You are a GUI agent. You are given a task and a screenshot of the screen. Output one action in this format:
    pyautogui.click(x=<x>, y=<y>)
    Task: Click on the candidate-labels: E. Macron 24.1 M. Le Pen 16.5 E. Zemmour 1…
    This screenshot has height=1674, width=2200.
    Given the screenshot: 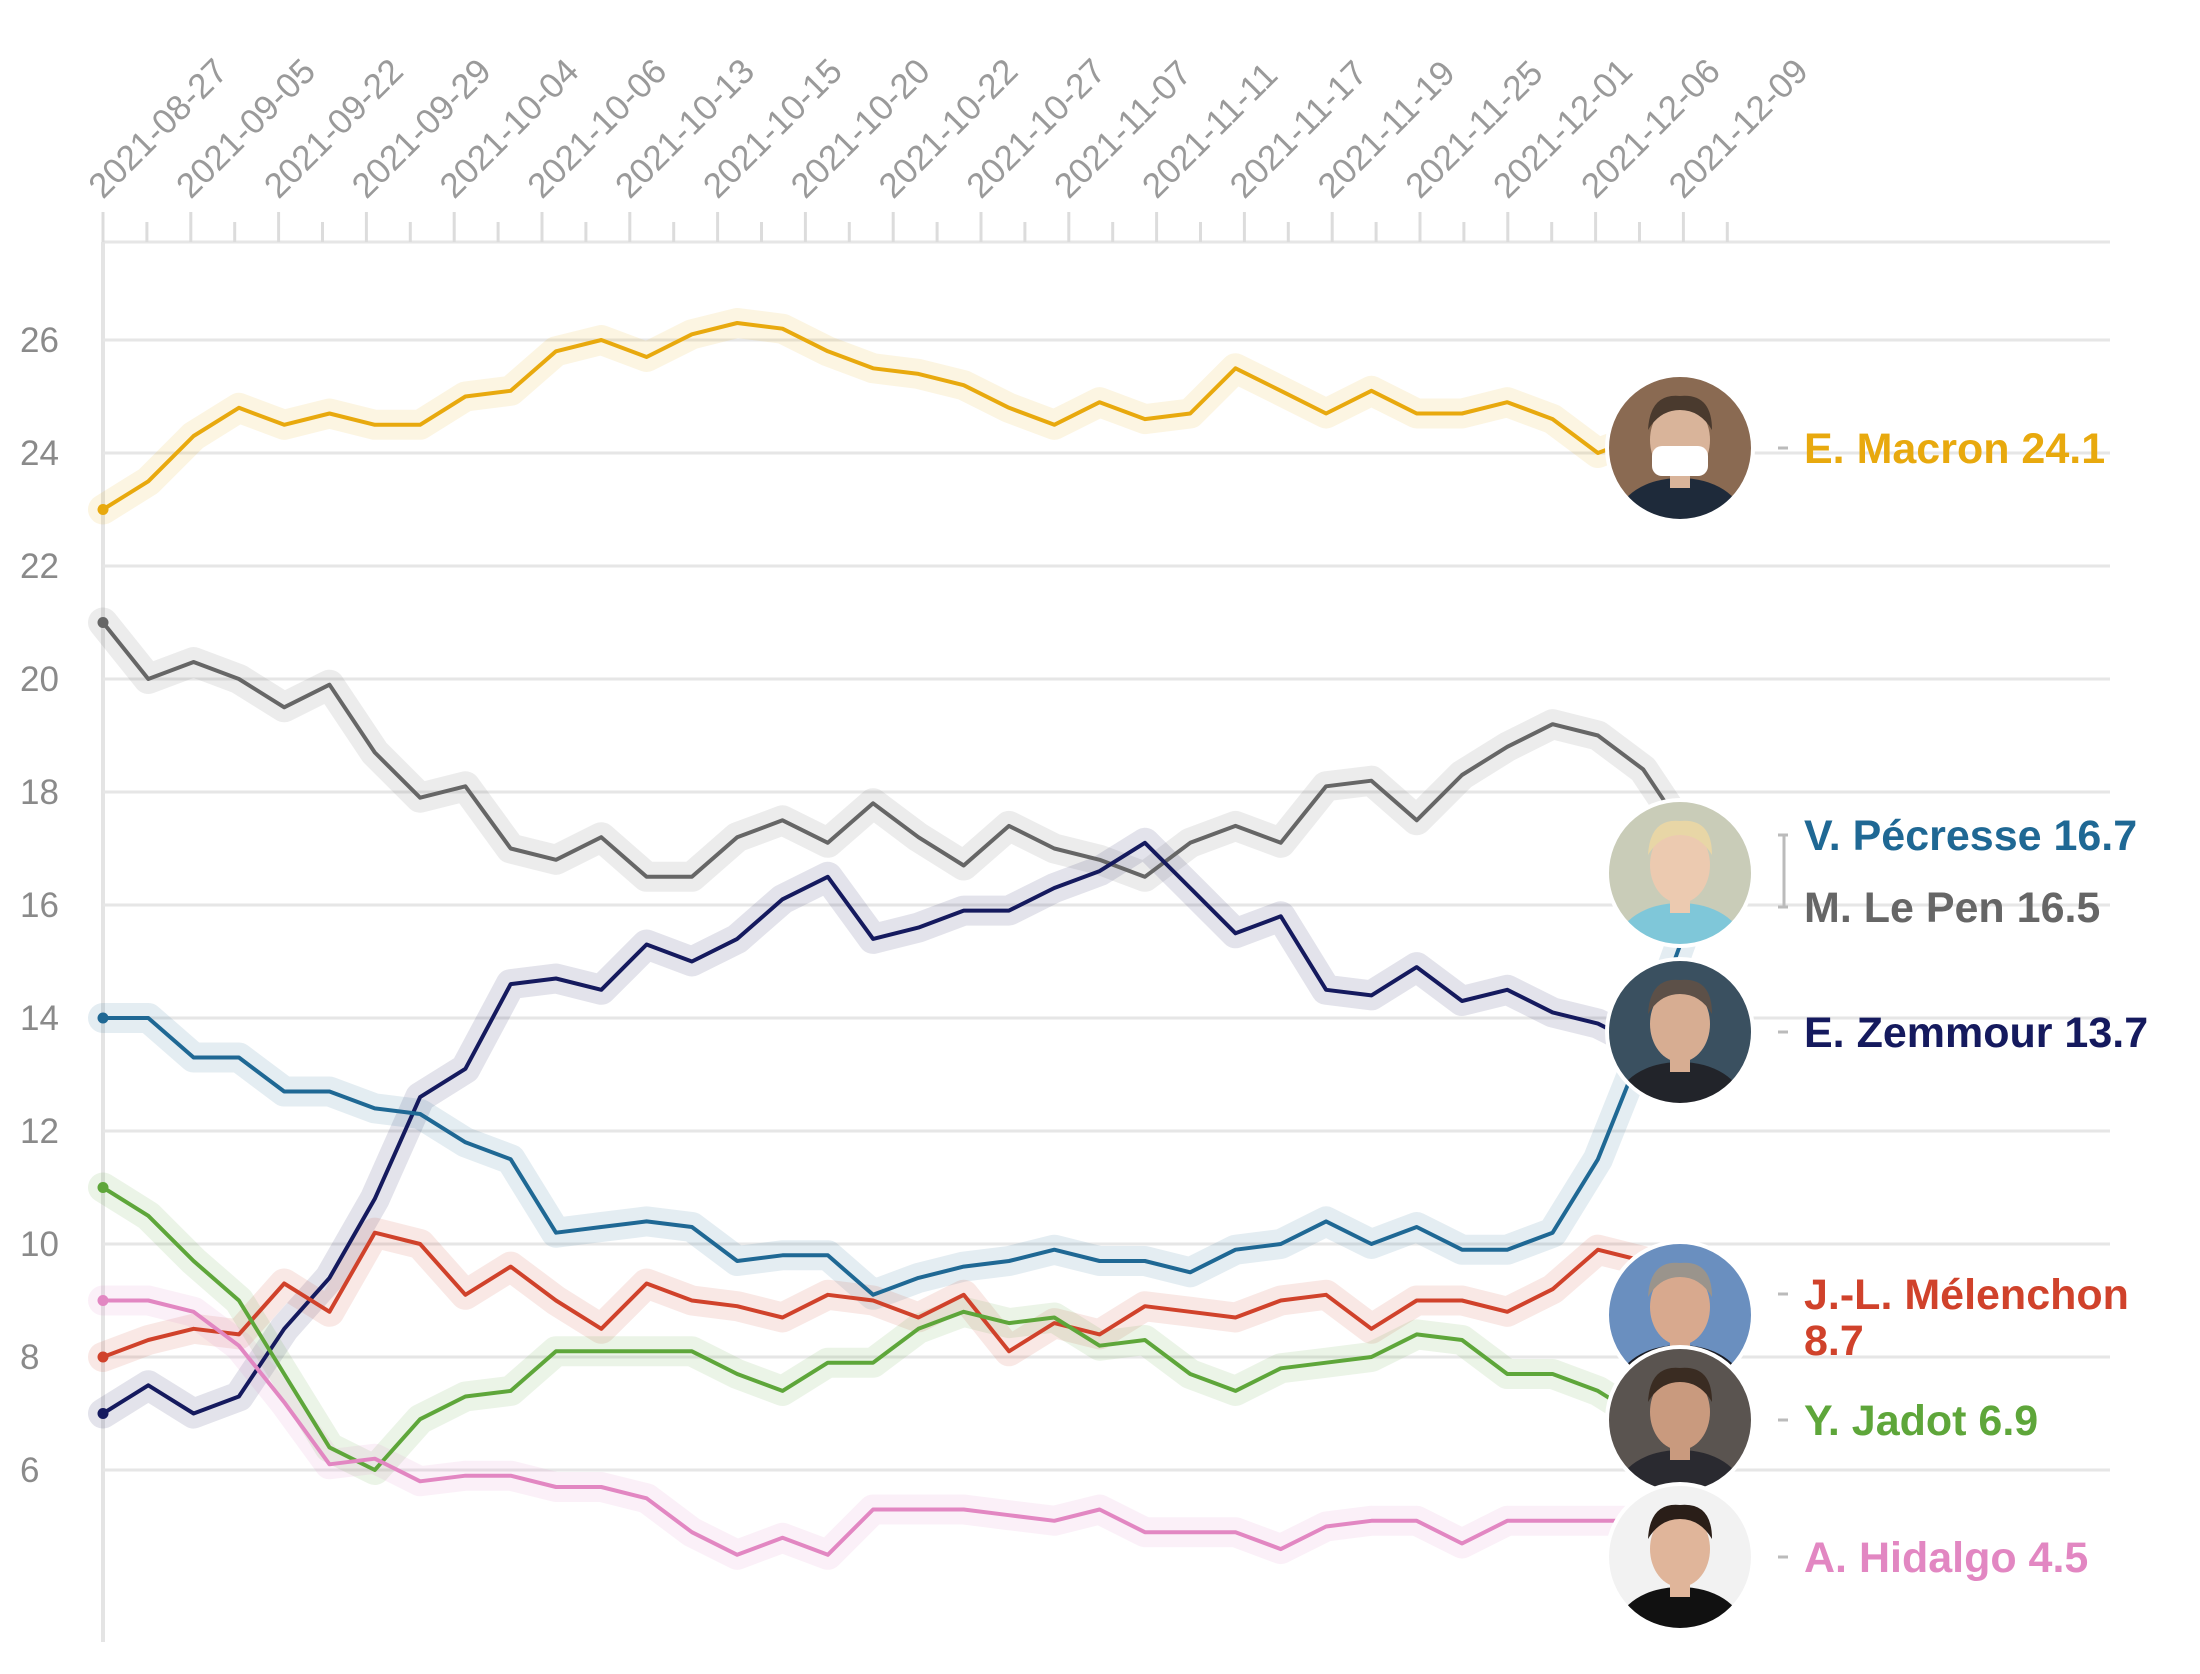 What is the action you would take?
    pyautogui.click(x=1963, y=1003)
    